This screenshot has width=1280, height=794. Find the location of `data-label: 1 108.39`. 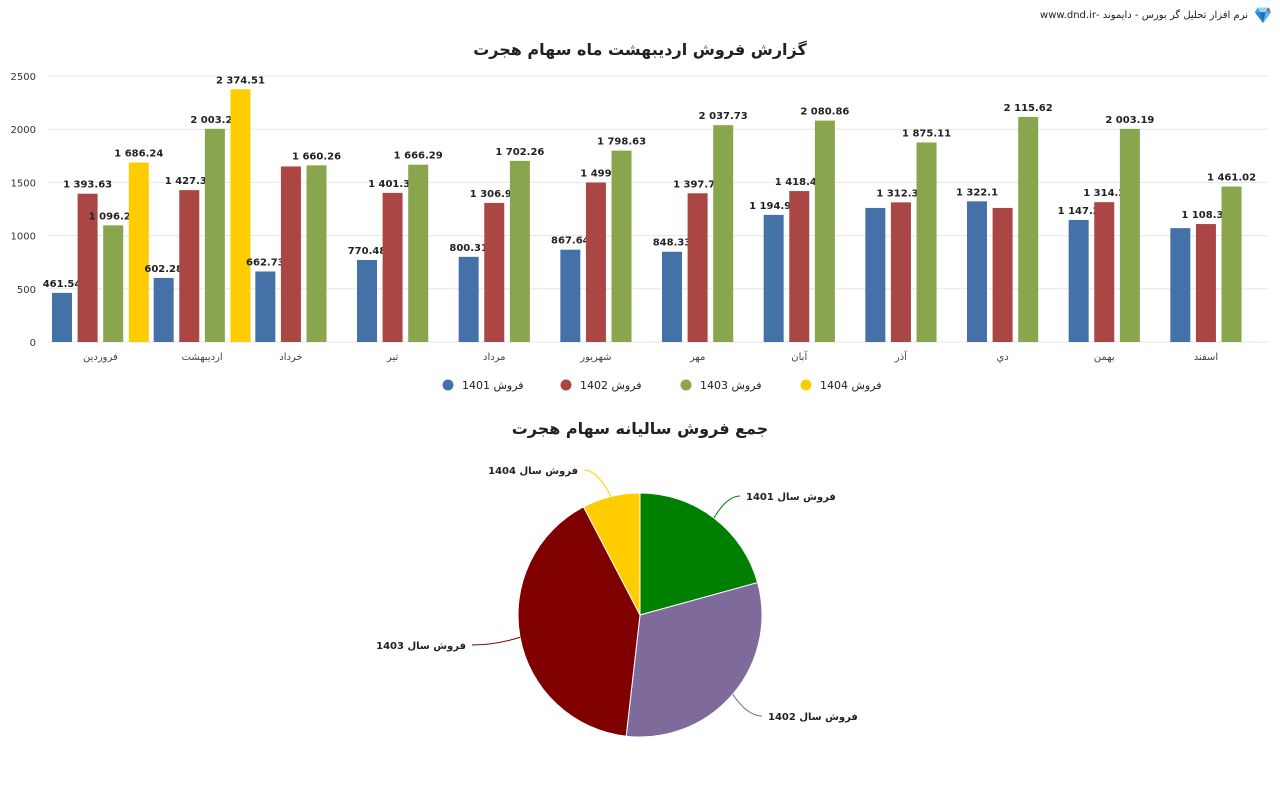

data-label: 1 108.39 is located at coordinates (1205, 215).